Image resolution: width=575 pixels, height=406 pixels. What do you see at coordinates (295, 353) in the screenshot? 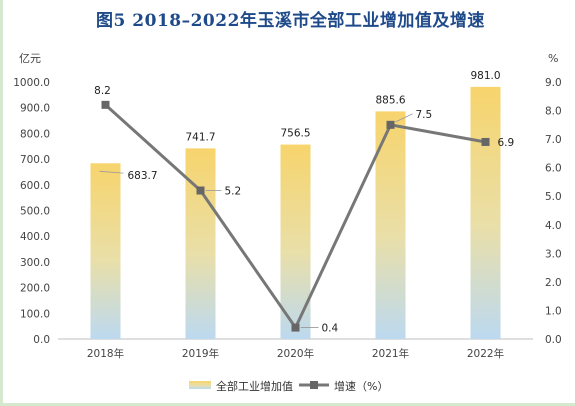
I see `x-tick-label: 2020年` at bounding box center [295, 353].